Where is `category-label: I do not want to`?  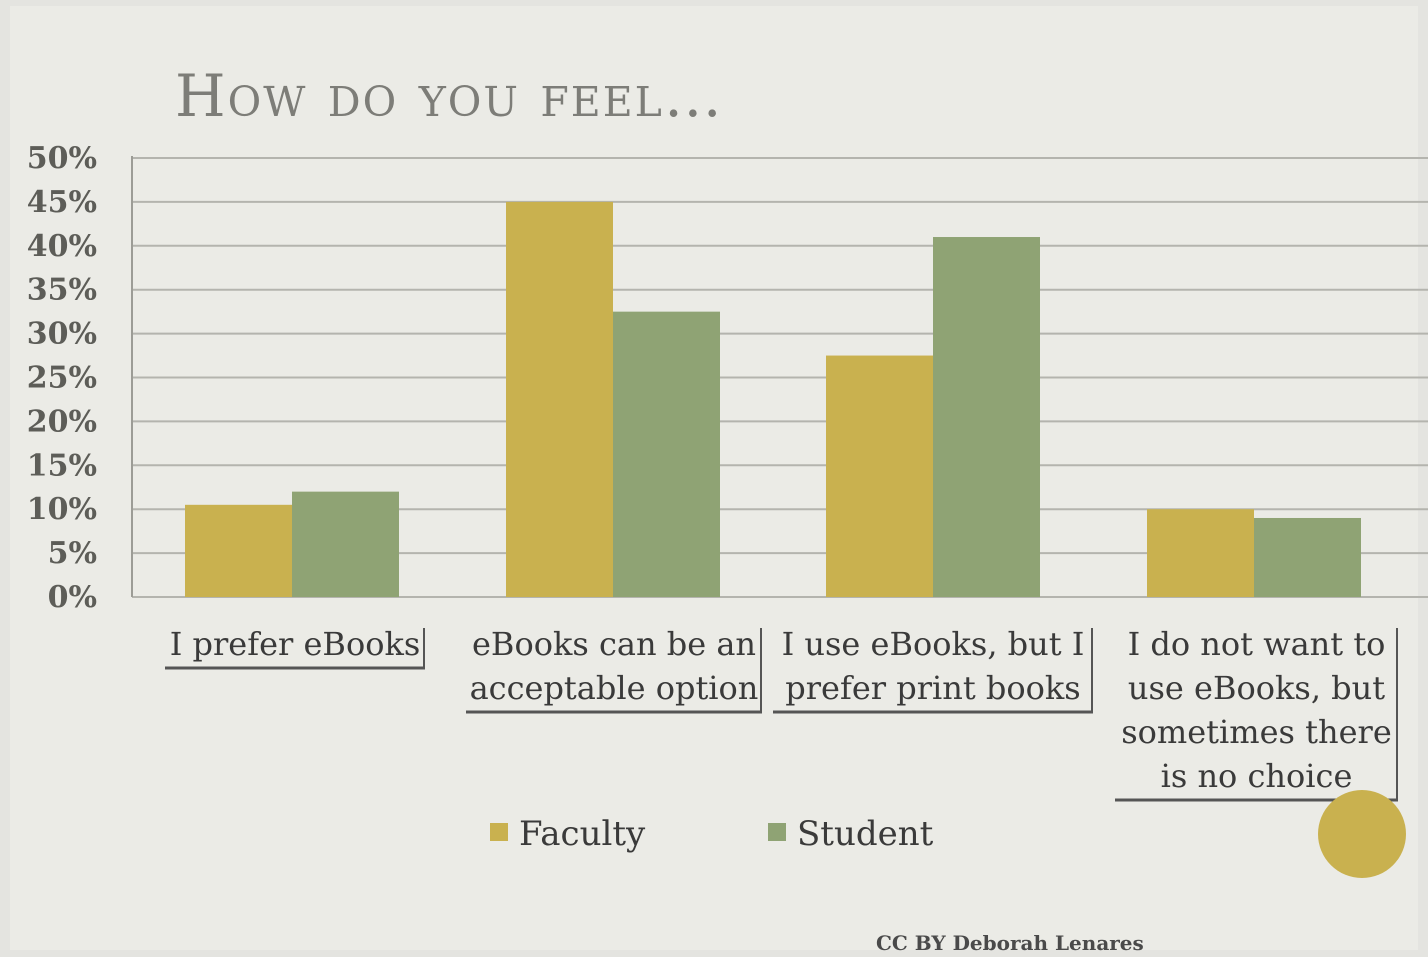
category-label: I do not want to is located at coordinates (1257, 644).